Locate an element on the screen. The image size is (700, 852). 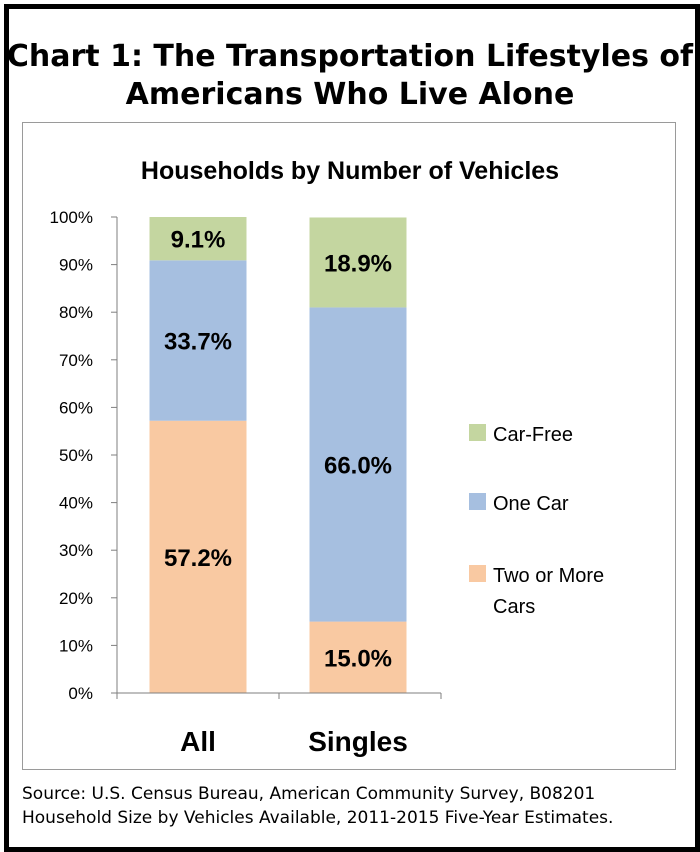
y-tick-label: 90% is located at coordinates (76, 265).